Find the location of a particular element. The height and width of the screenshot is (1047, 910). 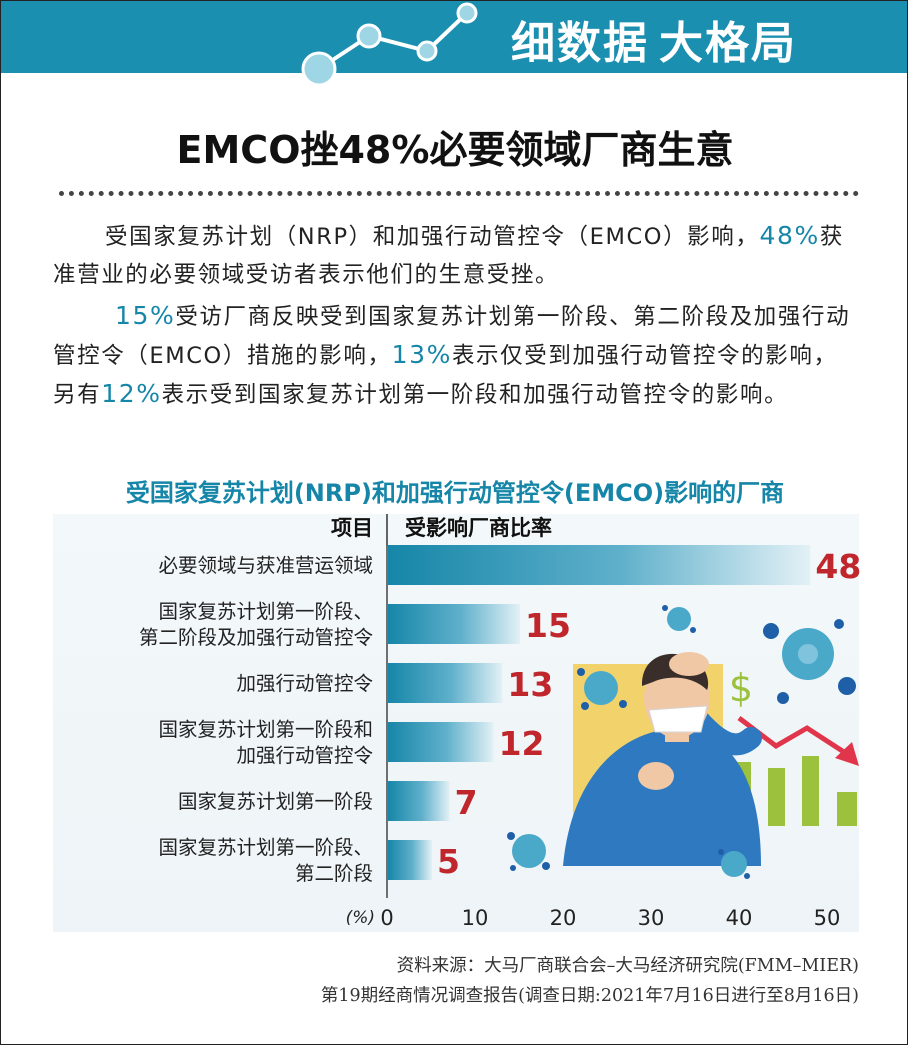

chart-title: 受国家复苏计划(NRP)和加强行动管控令(EMCO)影响的厂商 is located at coordinates (455, 493).